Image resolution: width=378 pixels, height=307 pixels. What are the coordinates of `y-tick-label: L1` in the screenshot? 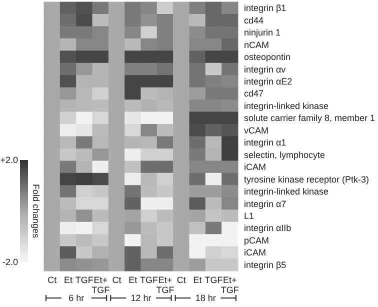 It's located at (249, 215).